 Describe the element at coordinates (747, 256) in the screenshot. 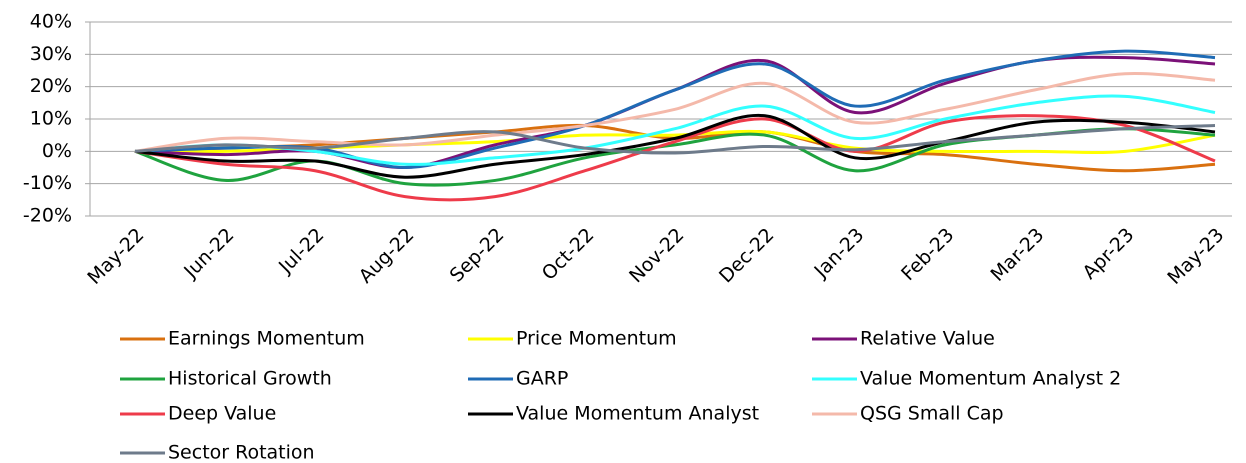

I see `x-tick-label: Dec-22` at that location.